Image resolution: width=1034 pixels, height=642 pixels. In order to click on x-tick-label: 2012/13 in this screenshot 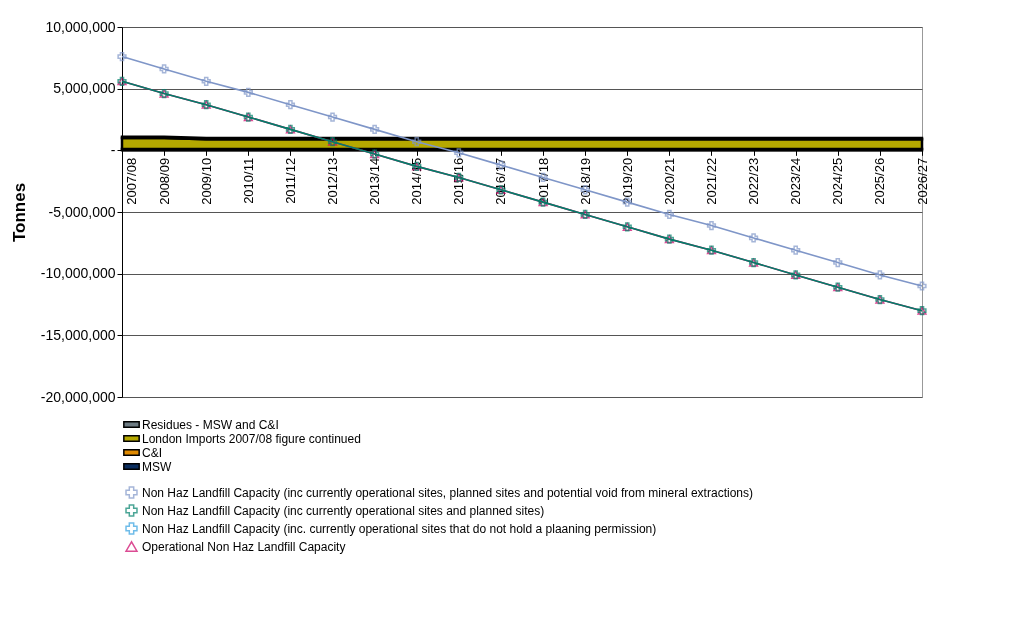, I will do `click(333, 181)`.